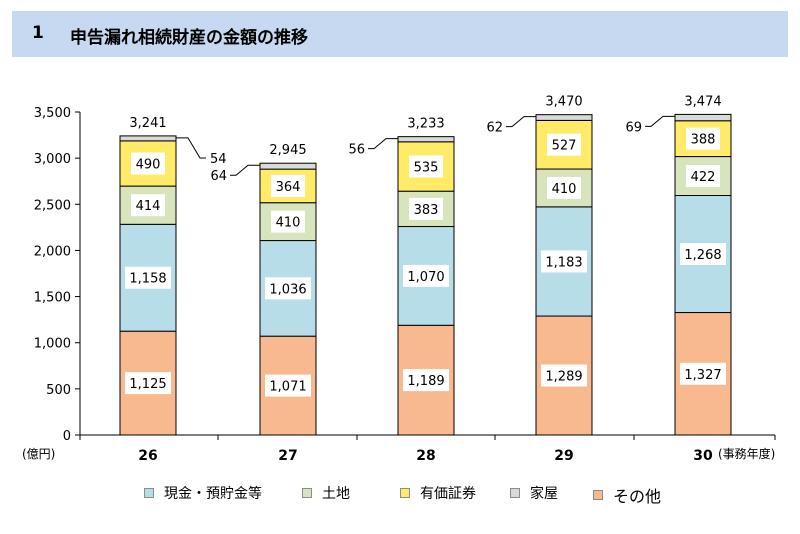 This screenshot has width=800, height=534. What do you see at coordinates (67, 436) in the screenshot?
I see `y-tick-label: 0` at bounding box center [67, 436].